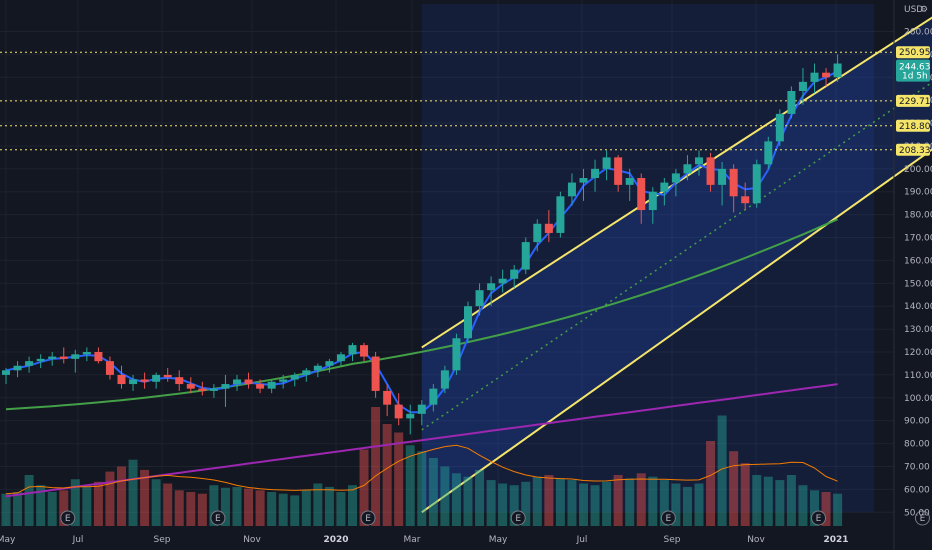  I want to click on time-axis: May Jul Sep Nov 2020 Mar May Jul Sep Nov 2021, so click(424, 540).